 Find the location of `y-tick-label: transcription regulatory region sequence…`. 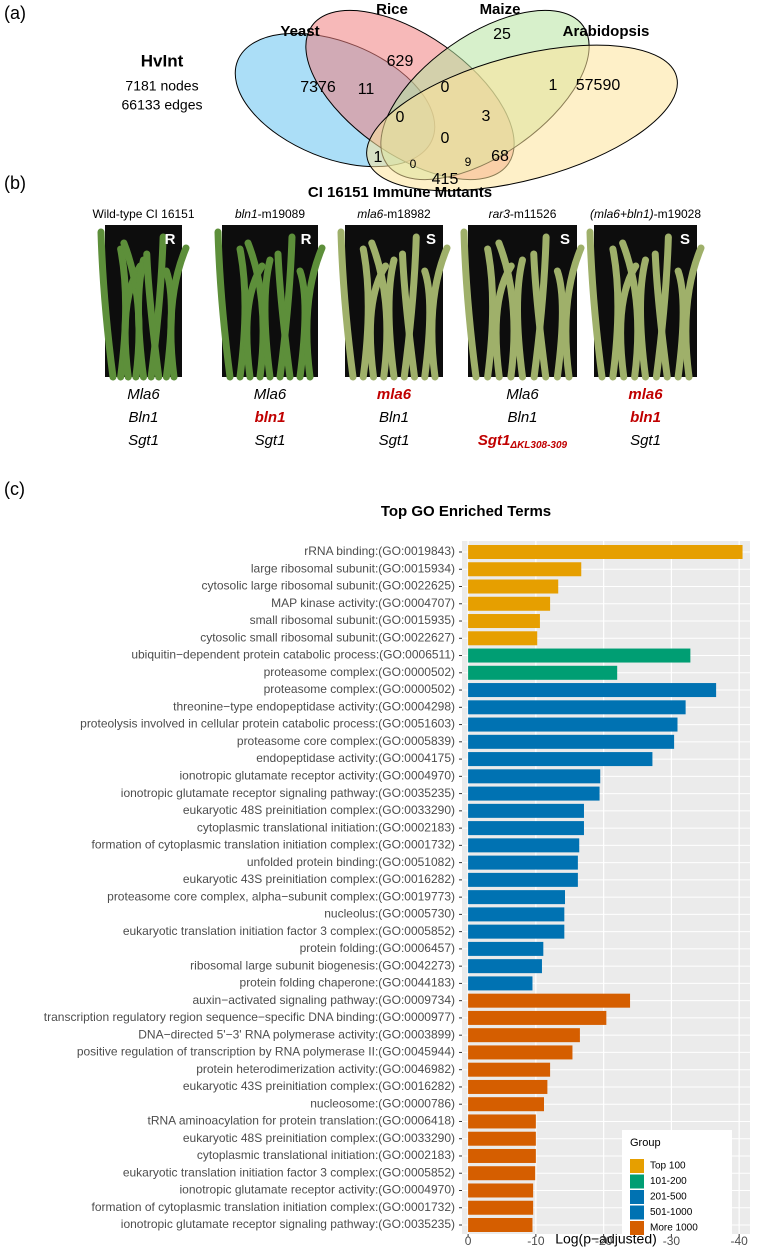

y-tick-label: transcription regulatory region sequence… is located at coordinates (249, 1017).